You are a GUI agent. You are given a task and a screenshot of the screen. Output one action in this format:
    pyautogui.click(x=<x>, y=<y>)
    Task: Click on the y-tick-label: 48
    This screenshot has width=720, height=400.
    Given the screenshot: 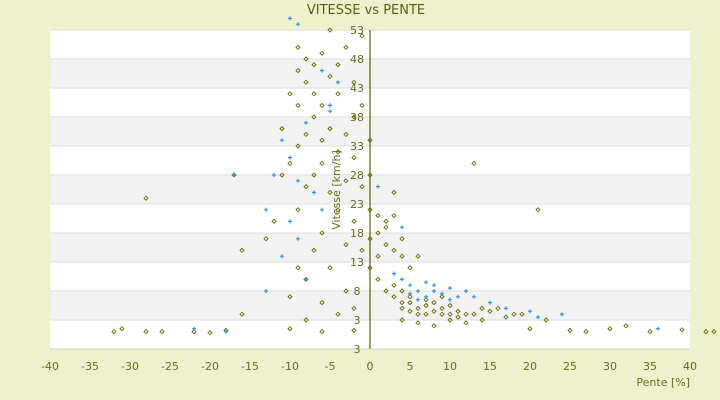 What is the action you would take?
    pyautogui.click(x=357, y=59)
    